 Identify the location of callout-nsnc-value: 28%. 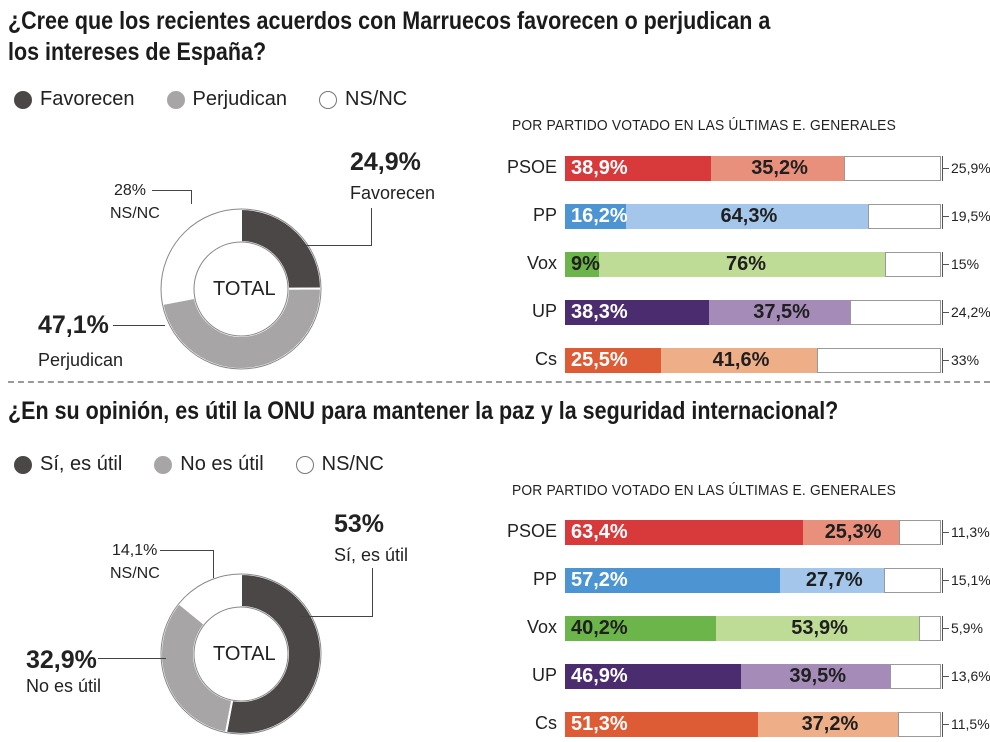
(130, 190).